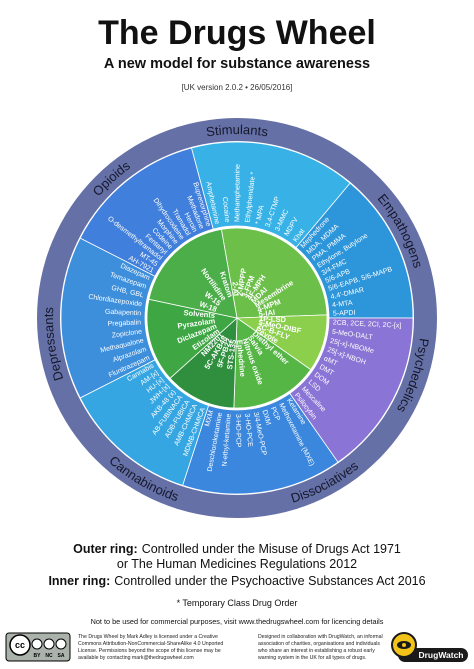 This screenshot has height=669, width=474. What do you see at coordinates (275, 414) in the screenshot?
I see `drug-label: PCP` at bounding box center [275, 414].